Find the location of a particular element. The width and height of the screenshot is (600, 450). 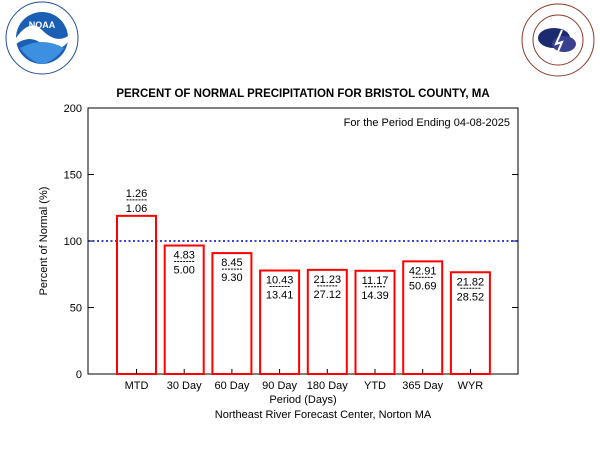

normal-label: 9.30 is located at coordinates (231, 278).